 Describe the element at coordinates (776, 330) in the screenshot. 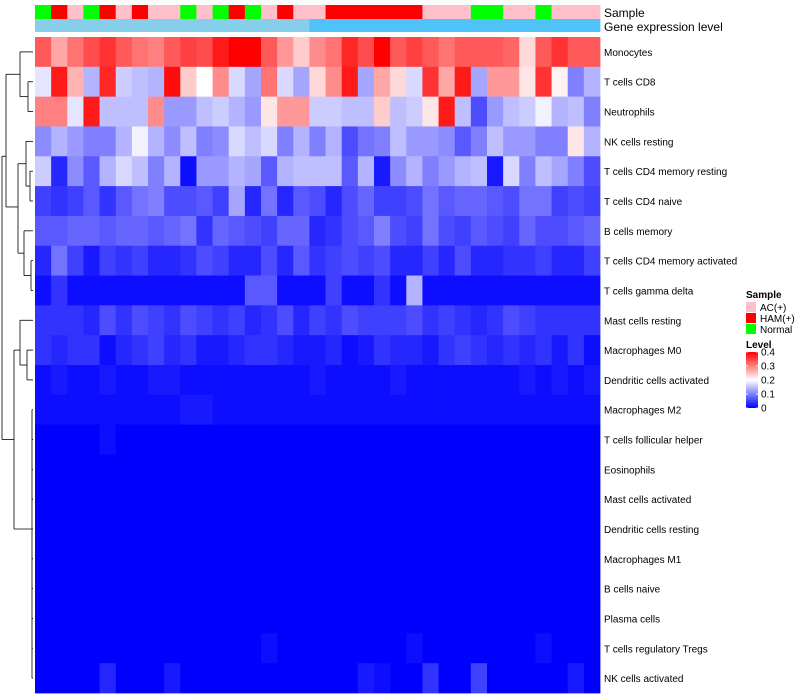

I see `legend-label-normal: Normal` at that location.